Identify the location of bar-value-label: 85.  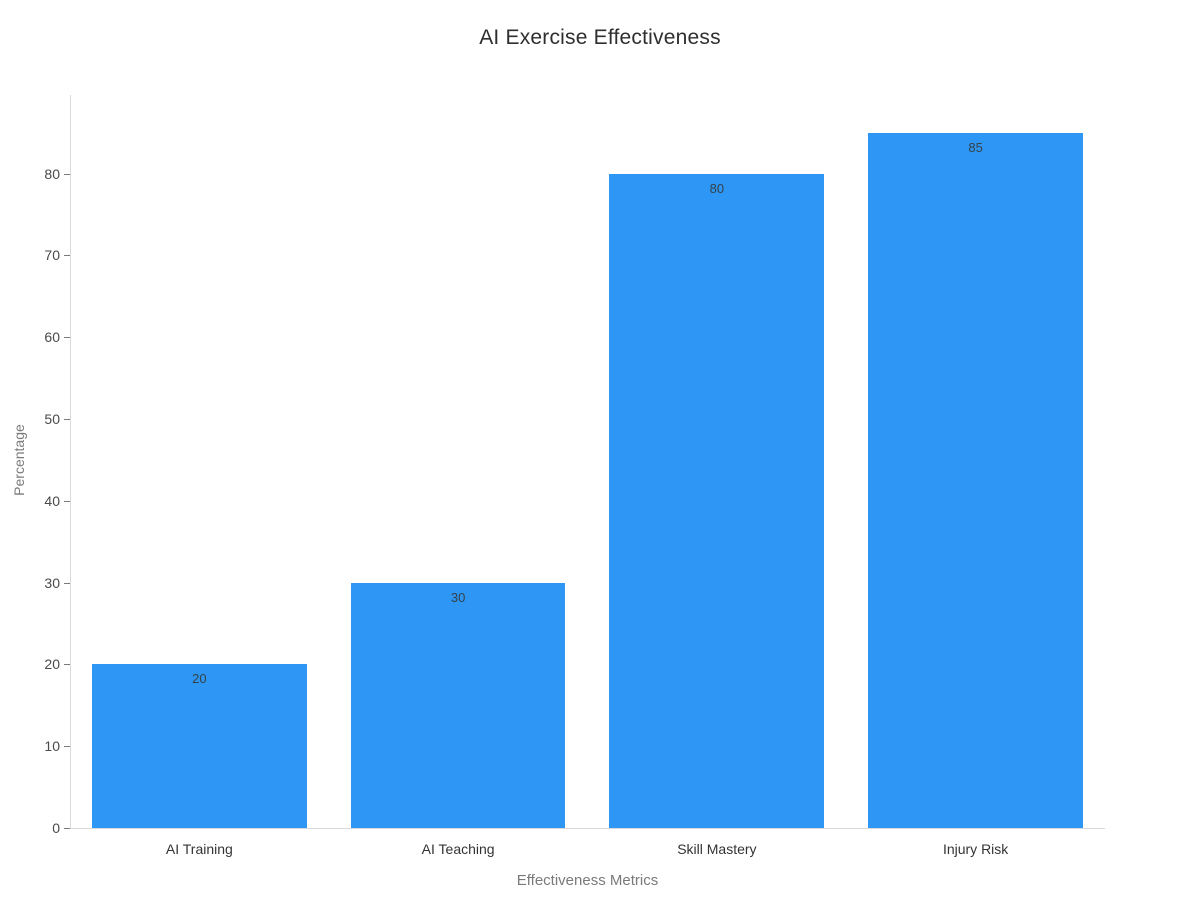
(975, 147).